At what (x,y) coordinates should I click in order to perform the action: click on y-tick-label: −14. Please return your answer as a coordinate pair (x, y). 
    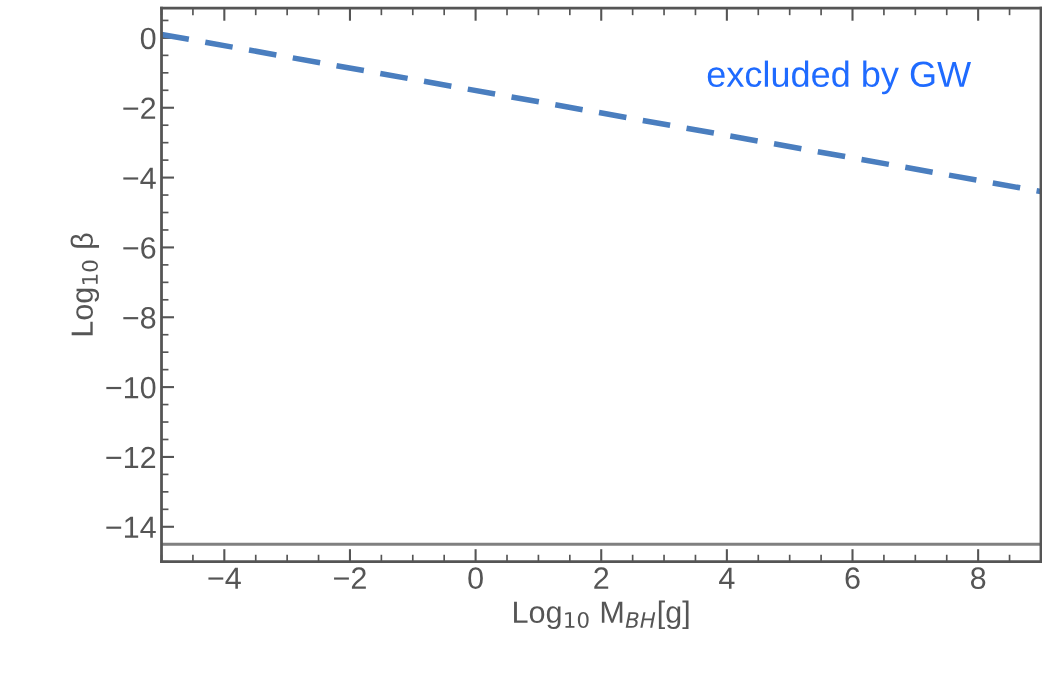
    Looking at the image, I should click on (131, 527).